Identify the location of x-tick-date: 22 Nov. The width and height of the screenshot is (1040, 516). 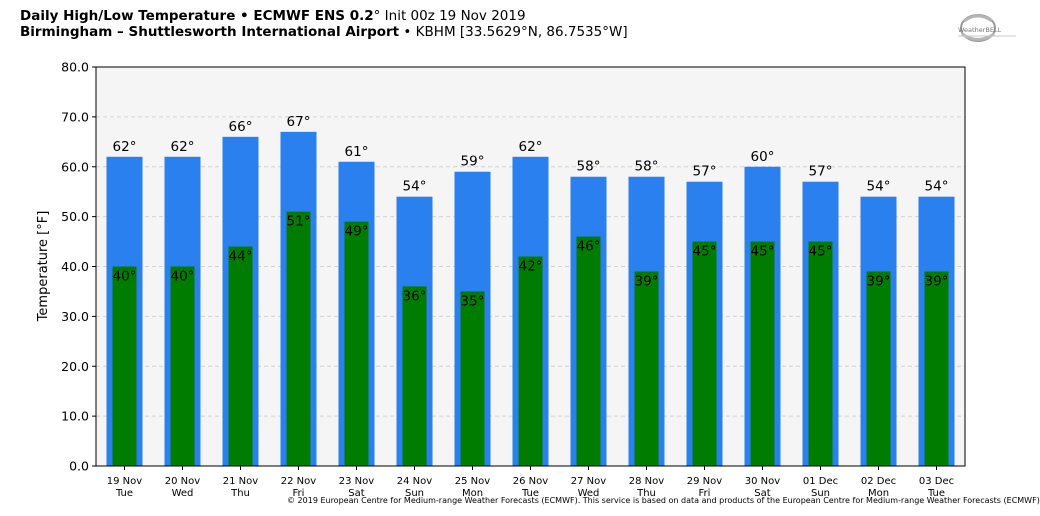
(299, 481).